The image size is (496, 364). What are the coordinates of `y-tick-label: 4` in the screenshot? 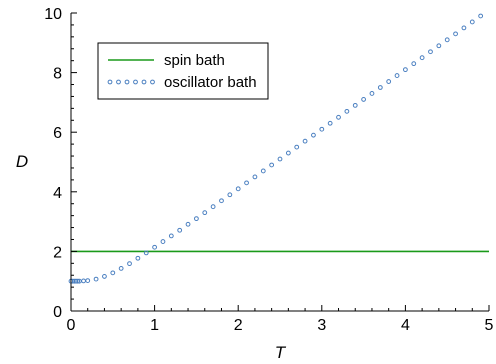 It's located at (57, 193).